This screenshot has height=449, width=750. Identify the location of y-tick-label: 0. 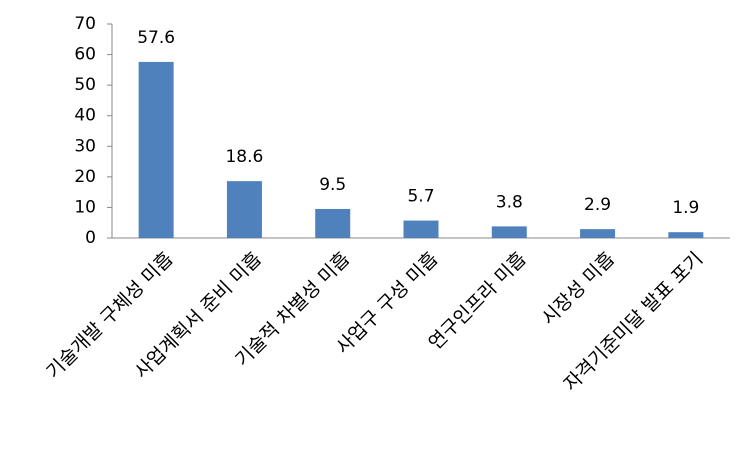
(90, 238).